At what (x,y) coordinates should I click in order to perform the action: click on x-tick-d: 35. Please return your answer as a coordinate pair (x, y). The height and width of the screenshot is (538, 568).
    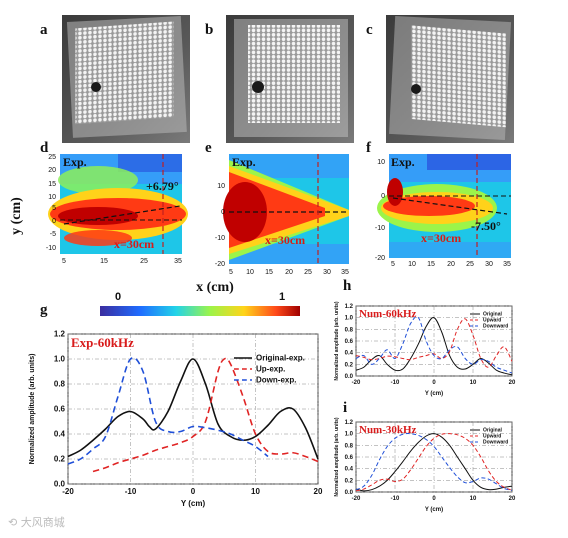
    Looking at the image, I should click on (178, 261).